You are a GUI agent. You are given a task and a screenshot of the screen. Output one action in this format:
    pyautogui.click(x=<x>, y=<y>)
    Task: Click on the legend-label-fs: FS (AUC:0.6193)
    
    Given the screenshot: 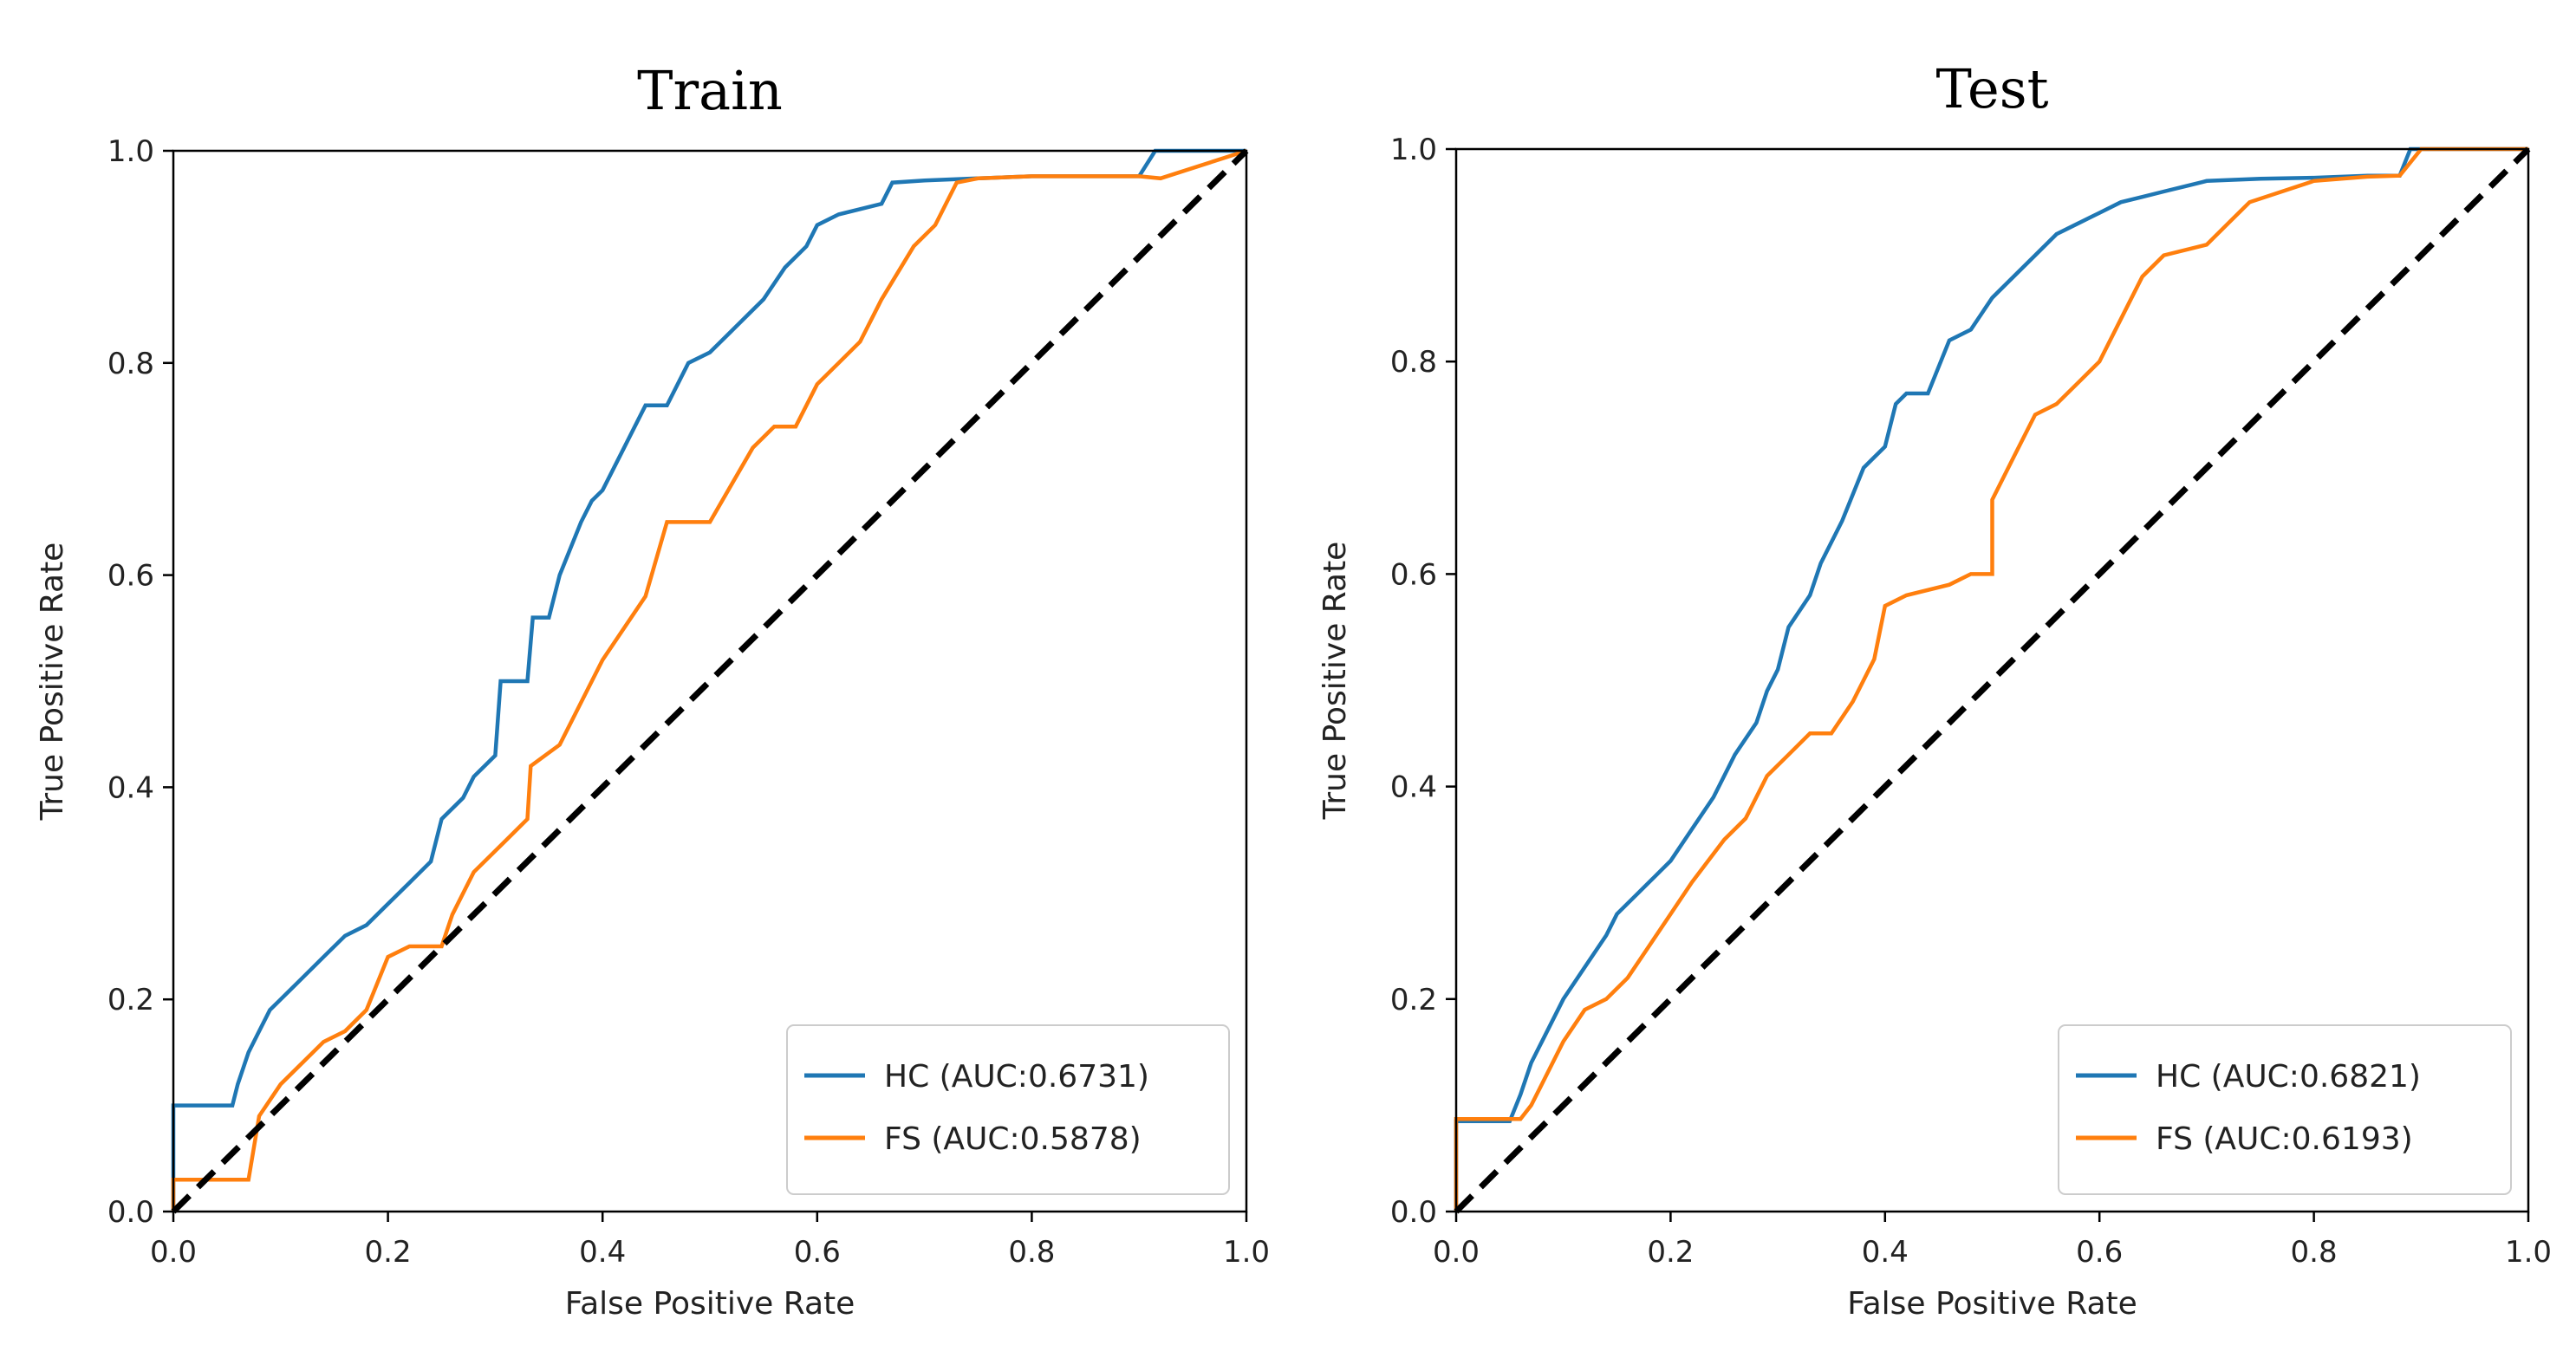 What is the action you would take?
    pyautogui.click(x=2284, y=1139)
    